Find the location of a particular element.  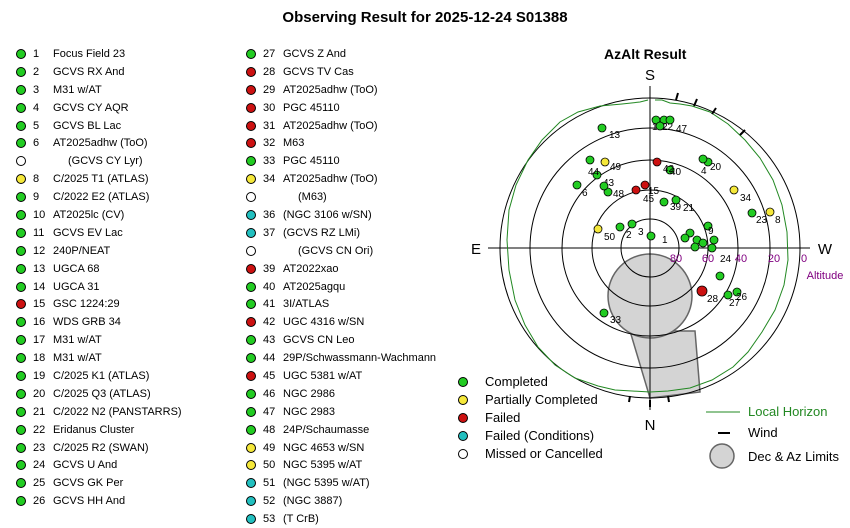

target-list-item: 41 3I/ATLAS is located at coordinates (341, 304).